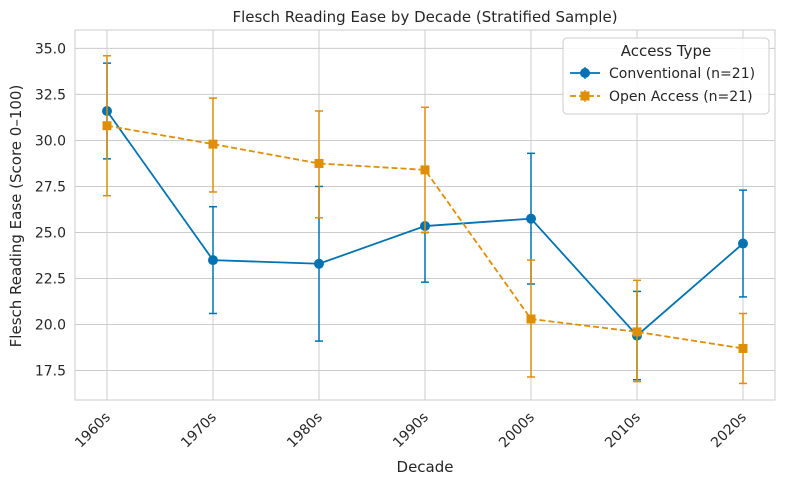  What do you see at coordinates (199, 431) in the screenshot?
I see `x-tick-label: 1970s` at bounding box center [199, 431].